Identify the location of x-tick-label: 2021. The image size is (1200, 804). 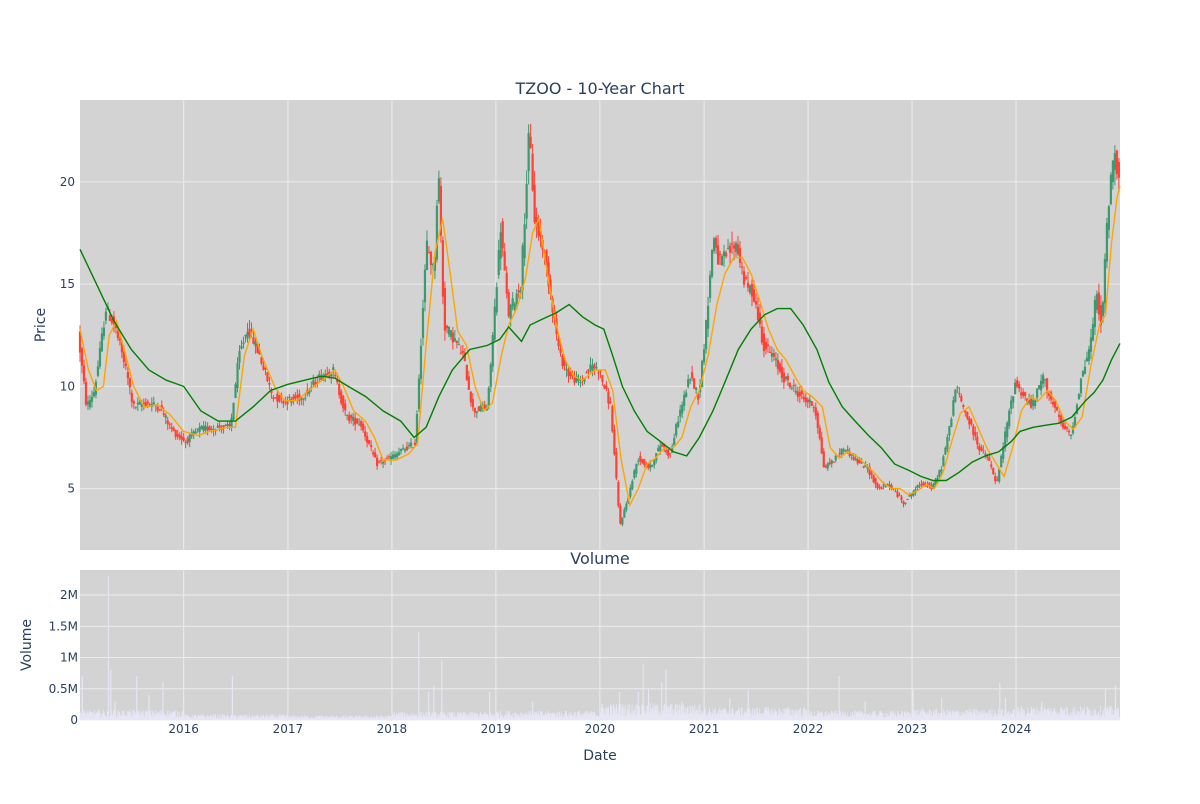
(704, 729).